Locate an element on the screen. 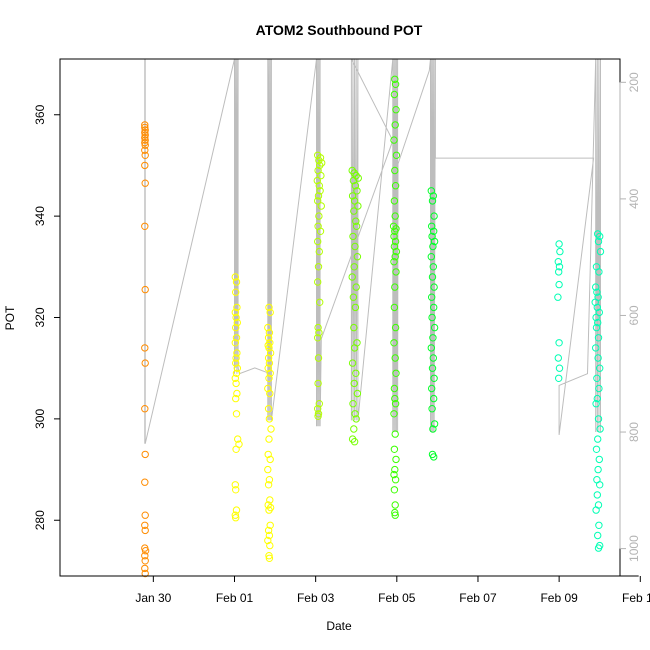  y-tick-label: 300 is located at coordinates (40, 419).